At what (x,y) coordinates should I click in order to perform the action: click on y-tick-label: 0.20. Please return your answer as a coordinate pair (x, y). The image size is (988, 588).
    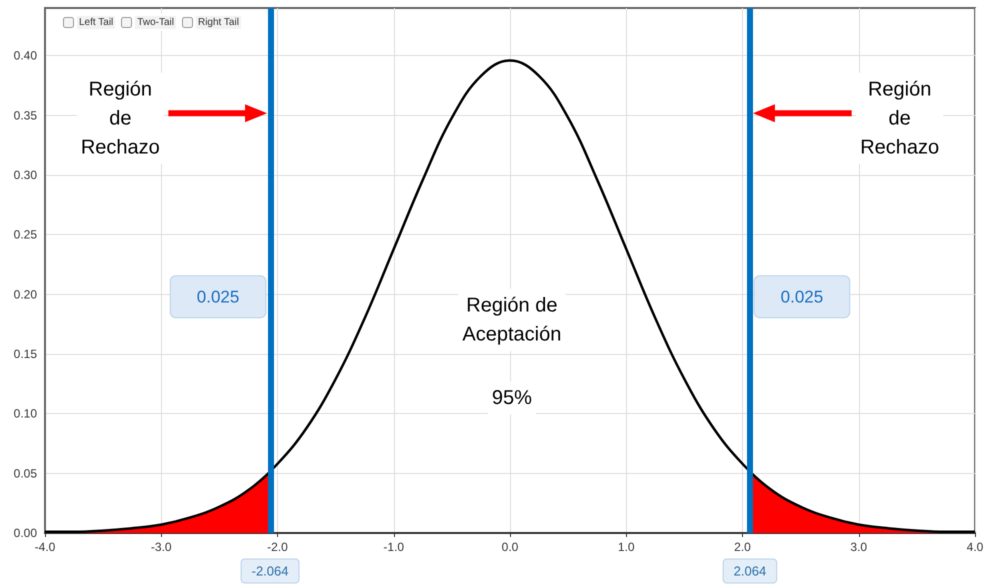
    Looking at the image, I should click on (26, 294).